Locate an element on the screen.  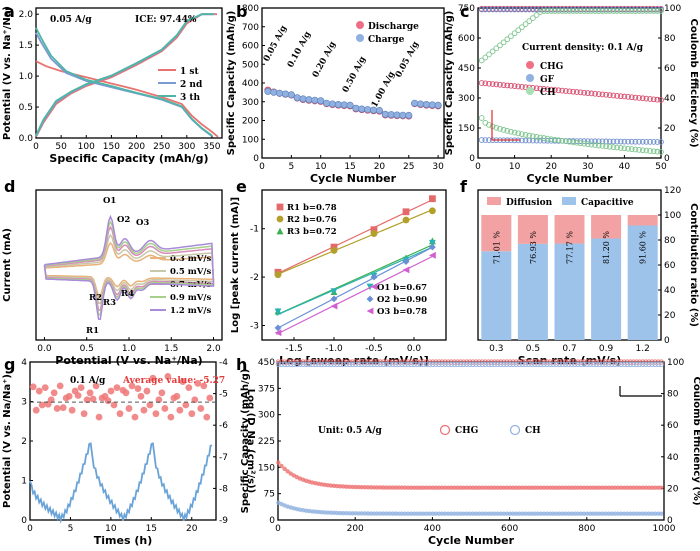
x-tick-label: 1.0 is located at coordinates (129, 349).